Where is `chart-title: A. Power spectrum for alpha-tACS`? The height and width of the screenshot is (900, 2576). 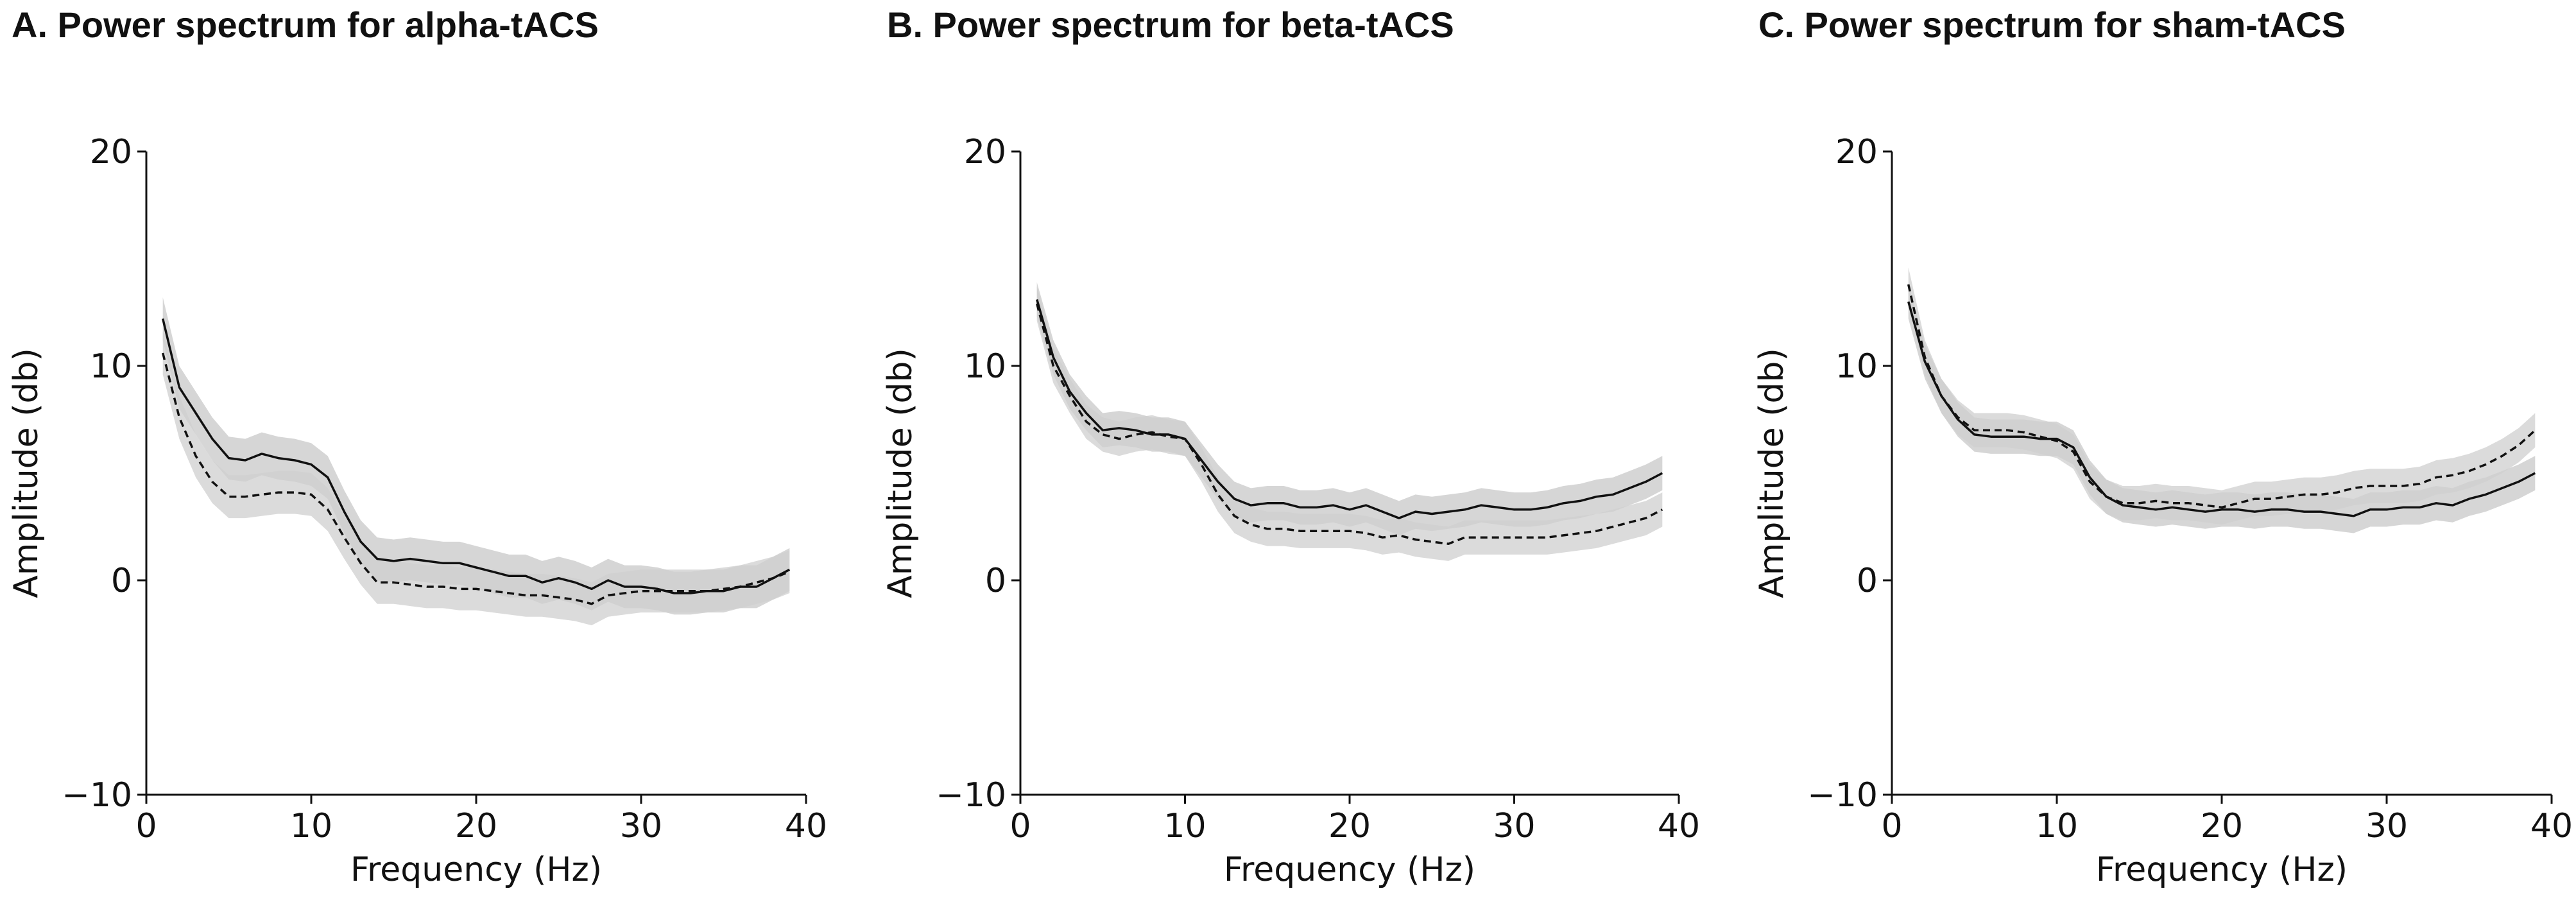 chart-title: A. Power spectrum for alpha-tACS is located at coordinates (305, 24).